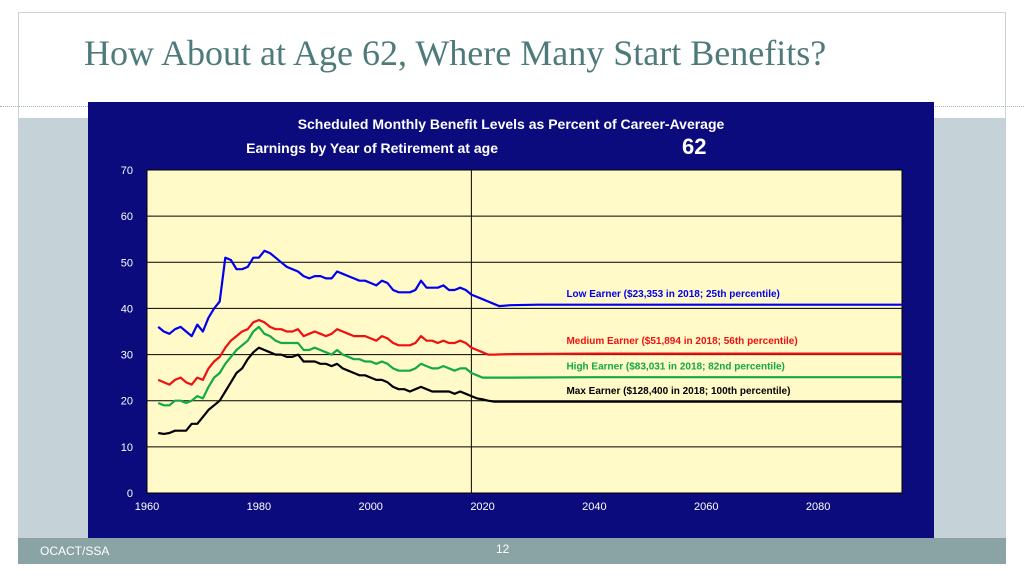 This screenshot has height=576, width=1024. I want to click on max-earner-series-line, so click(530, 390).